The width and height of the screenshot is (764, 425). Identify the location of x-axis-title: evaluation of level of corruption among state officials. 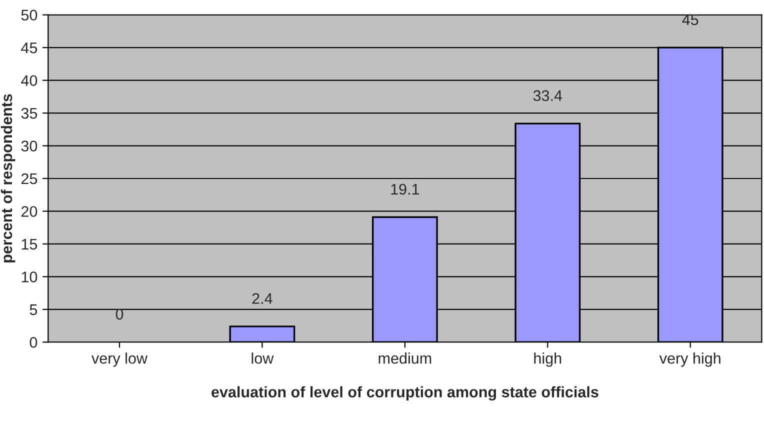
(405, 393).